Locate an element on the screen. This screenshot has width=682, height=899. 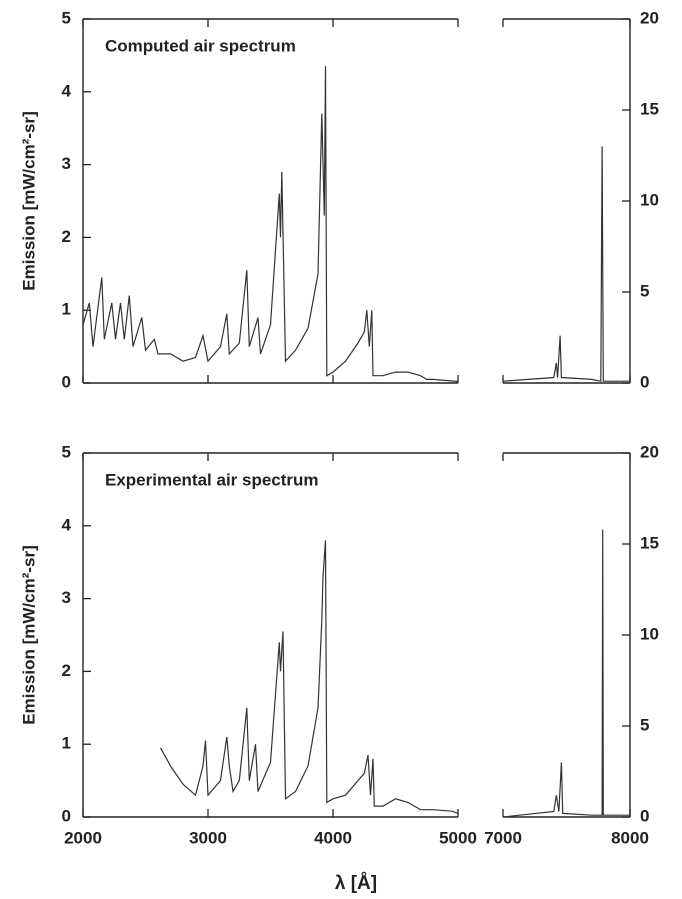
x-tick-label: 7000 is located at coordinates (503, 837).